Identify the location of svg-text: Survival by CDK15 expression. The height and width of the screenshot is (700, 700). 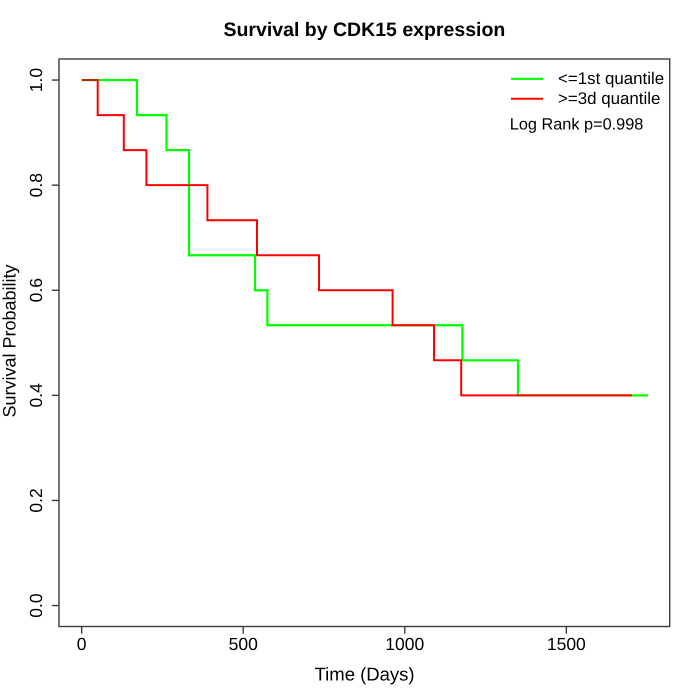
(365, 30).